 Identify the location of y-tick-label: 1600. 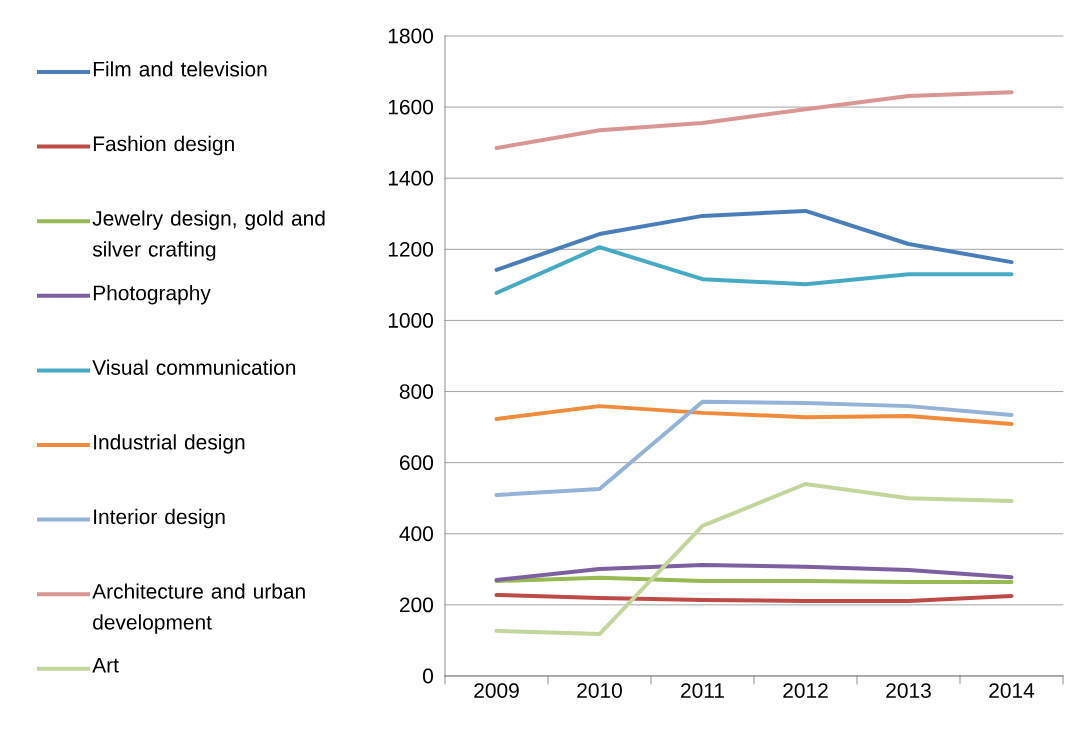
(411, 107).